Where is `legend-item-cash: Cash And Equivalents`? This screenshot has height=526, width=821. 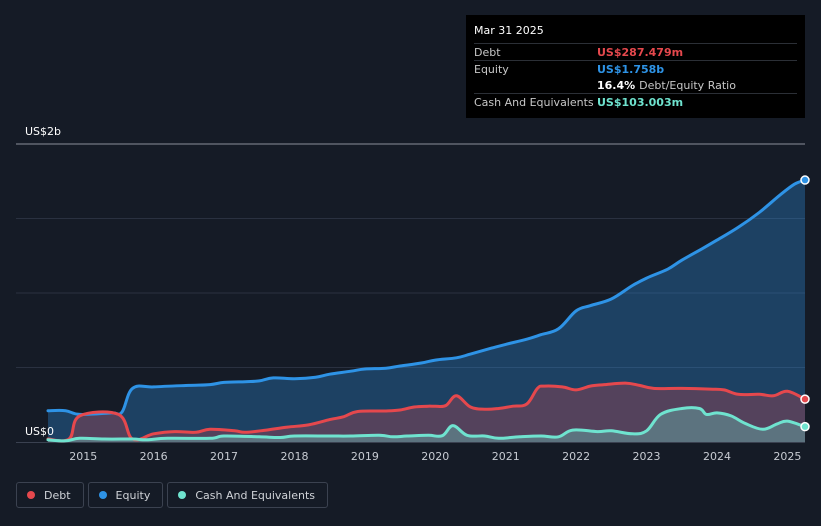 legend-item-cash: Cash And Equivalents is located at coordinates (247, 495).